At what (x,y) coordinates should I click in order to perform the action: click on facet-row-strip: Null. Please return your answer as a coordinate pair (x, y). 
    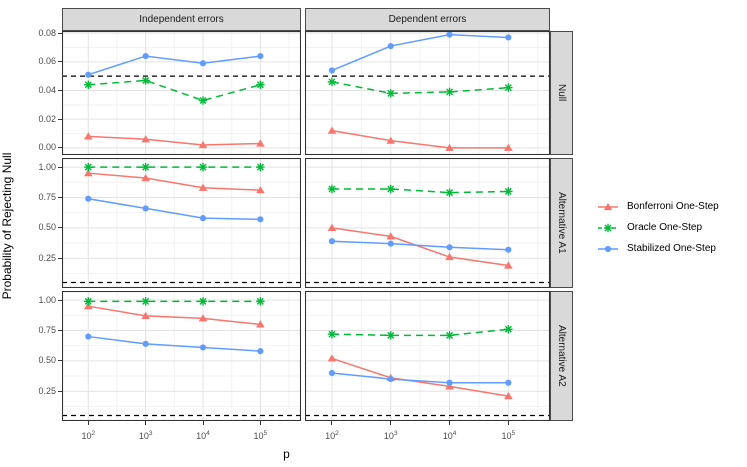
    Looking at the image, I should click on (561, 93).